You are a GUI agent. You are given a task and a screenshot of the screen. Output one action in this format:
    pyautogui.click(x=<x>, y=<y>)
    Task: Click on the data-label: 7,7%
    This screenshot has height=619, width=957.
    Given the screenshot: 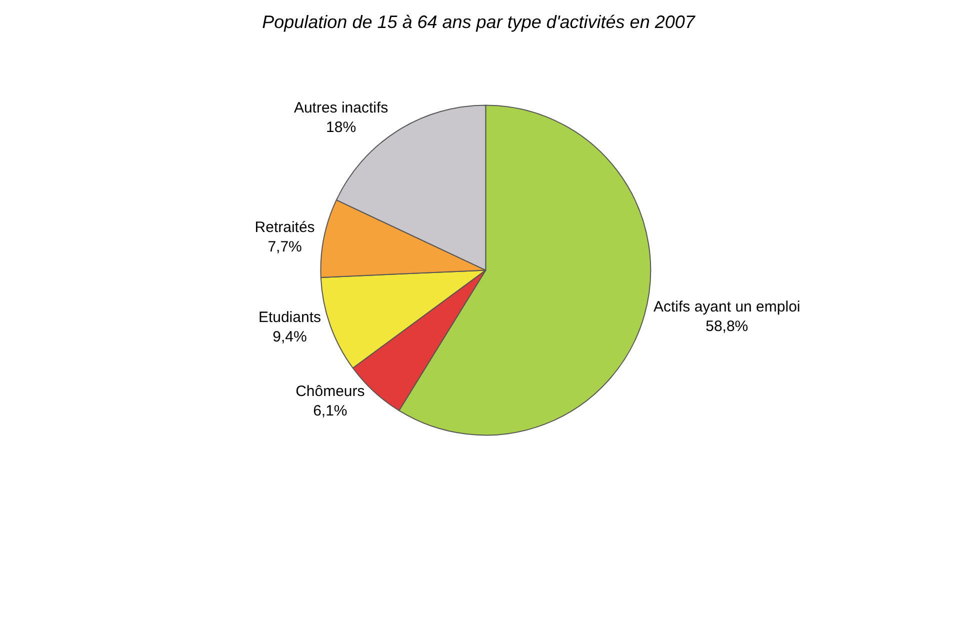 What is the action you would take?
    pyautogui.click(x=285, y=247)
    